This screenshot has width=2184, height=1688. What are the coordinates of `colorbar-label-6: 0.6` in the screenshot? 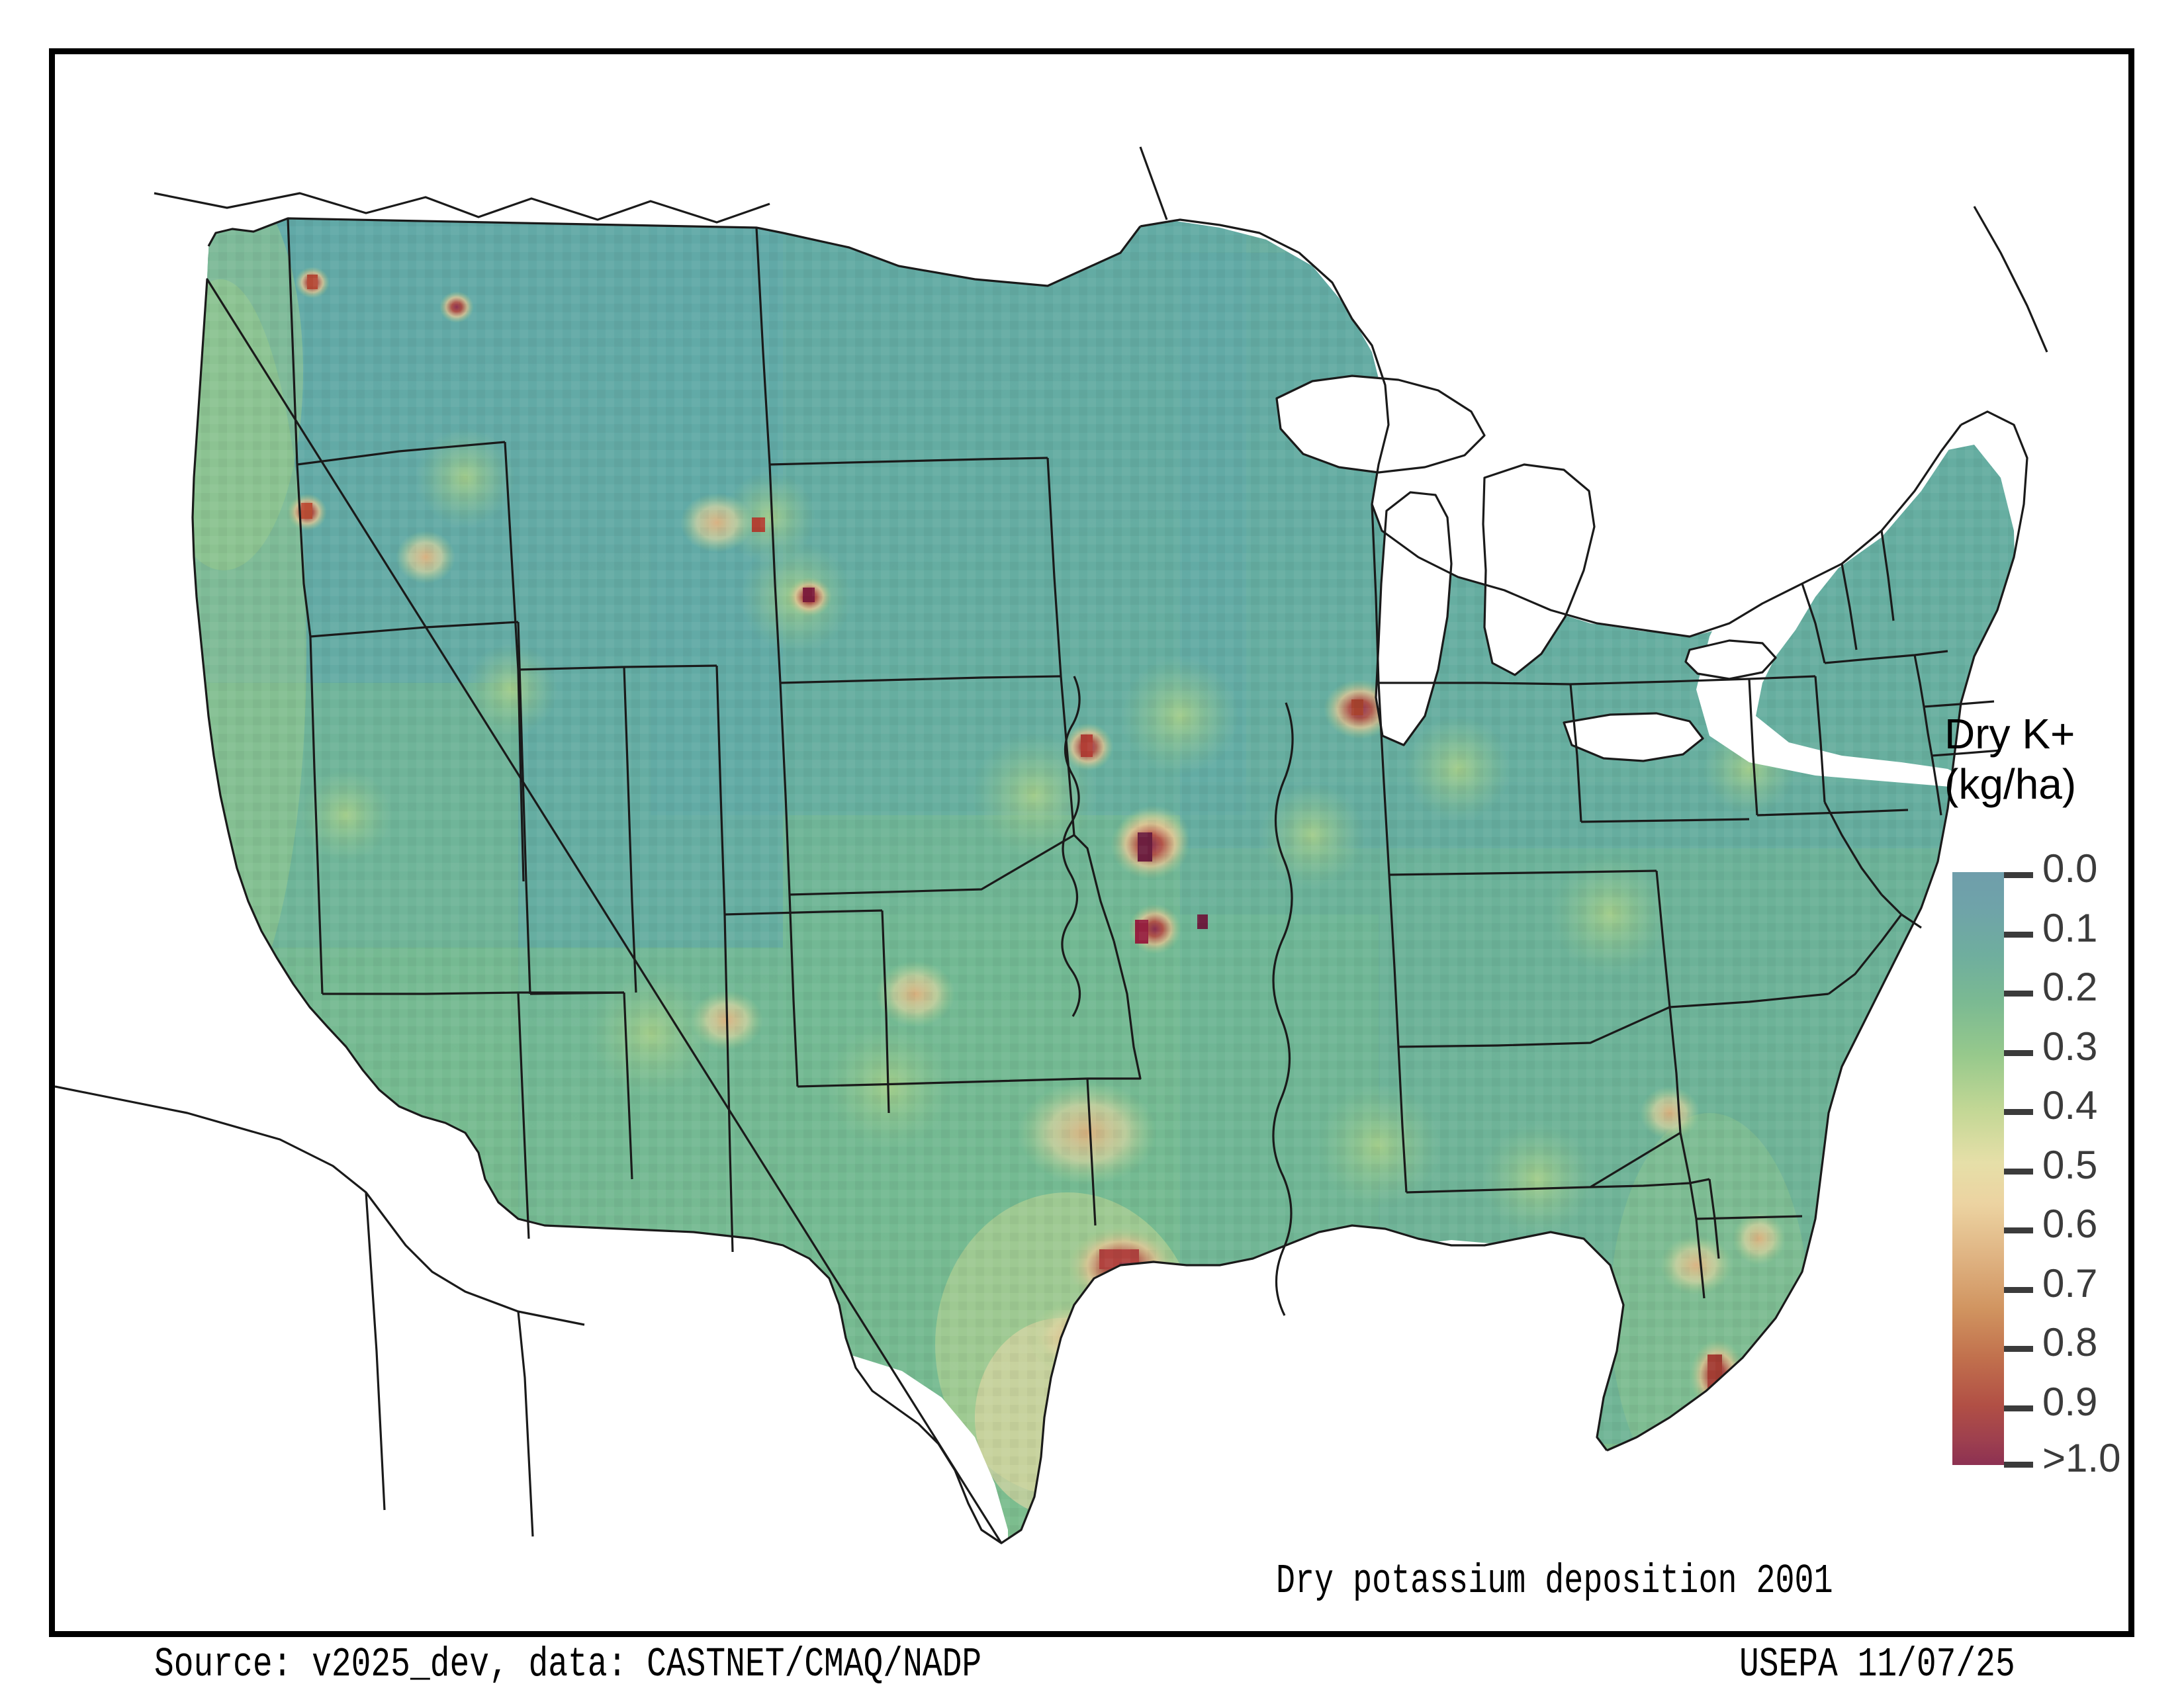 It's located at (2070, 1224).